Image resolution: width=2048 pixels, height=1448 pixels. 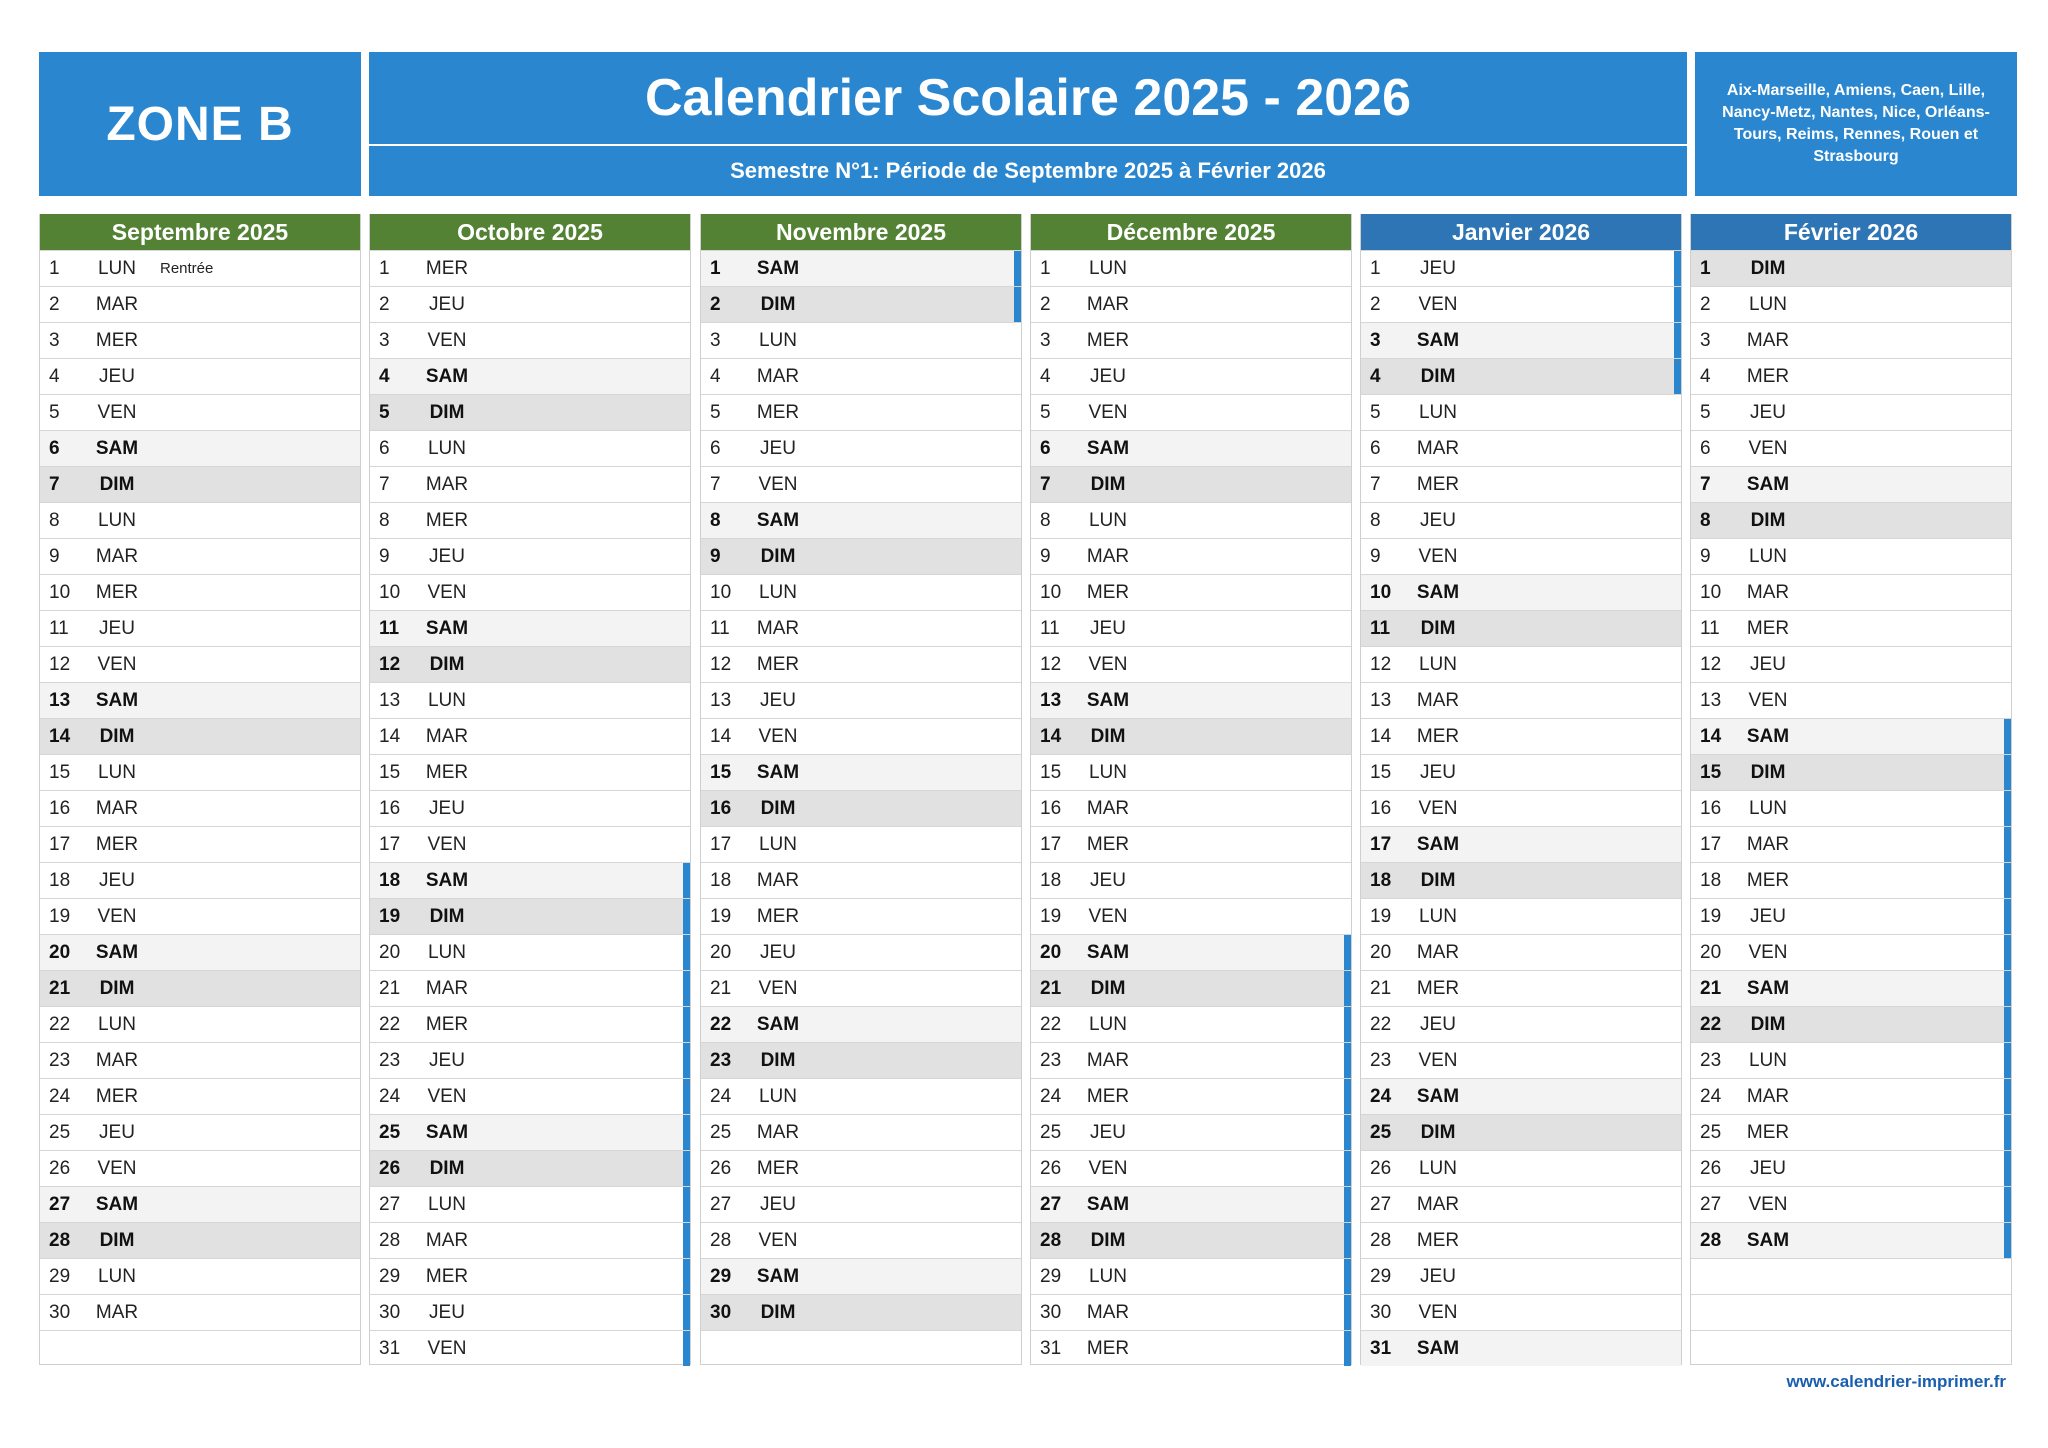 I want to click on day-number: 23, so click(x=721, y=1060).